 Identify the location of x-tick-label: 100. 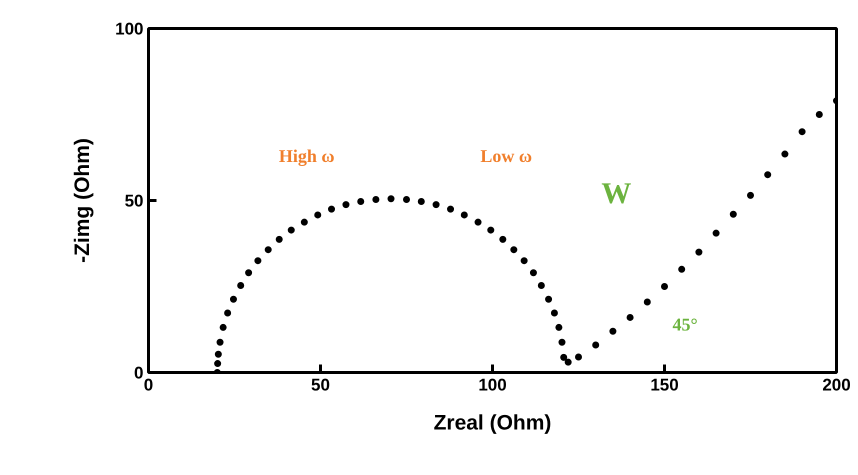
(492, 385).